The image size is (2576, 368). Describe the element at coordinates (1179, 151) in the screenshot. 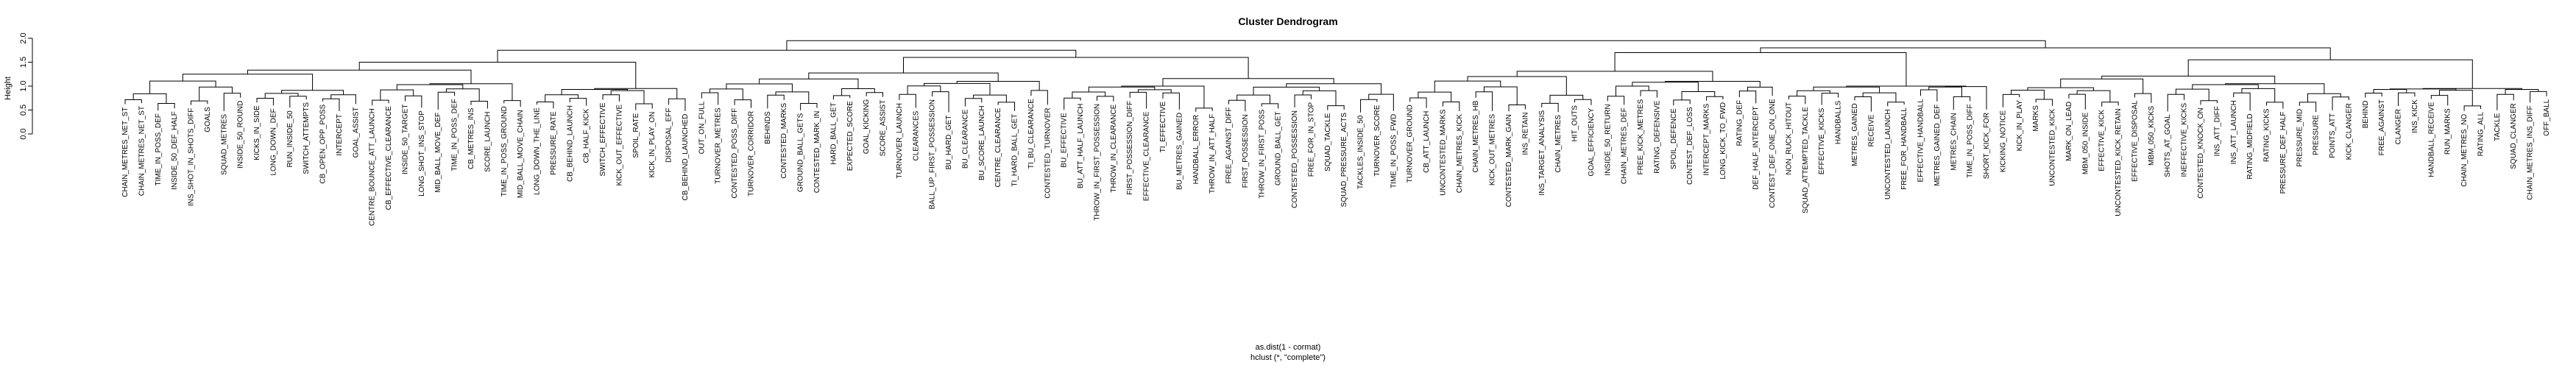

I see `leaf-label: BU_METRES_GAINED` at that location.